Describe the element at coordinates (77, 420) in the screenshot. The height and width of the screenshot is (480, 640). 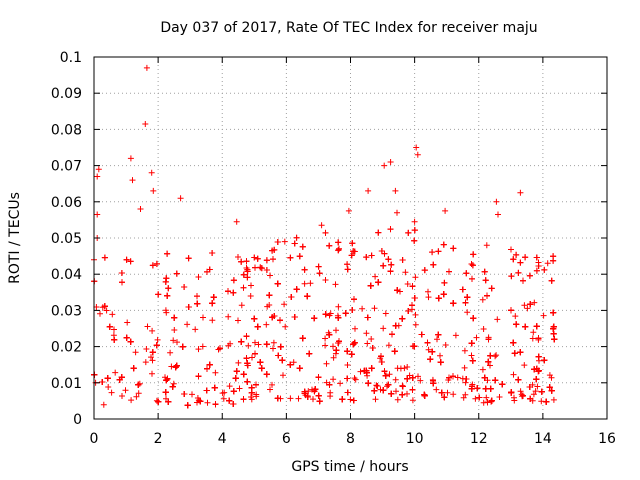
I see `y-tick-label: 0` at that location.